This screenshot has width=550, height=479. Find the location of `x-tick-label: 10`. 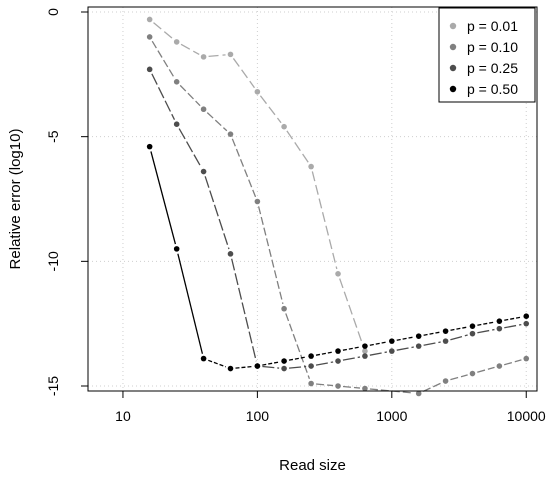

x-tick-label: 10 is located at coordinates (123, 416).